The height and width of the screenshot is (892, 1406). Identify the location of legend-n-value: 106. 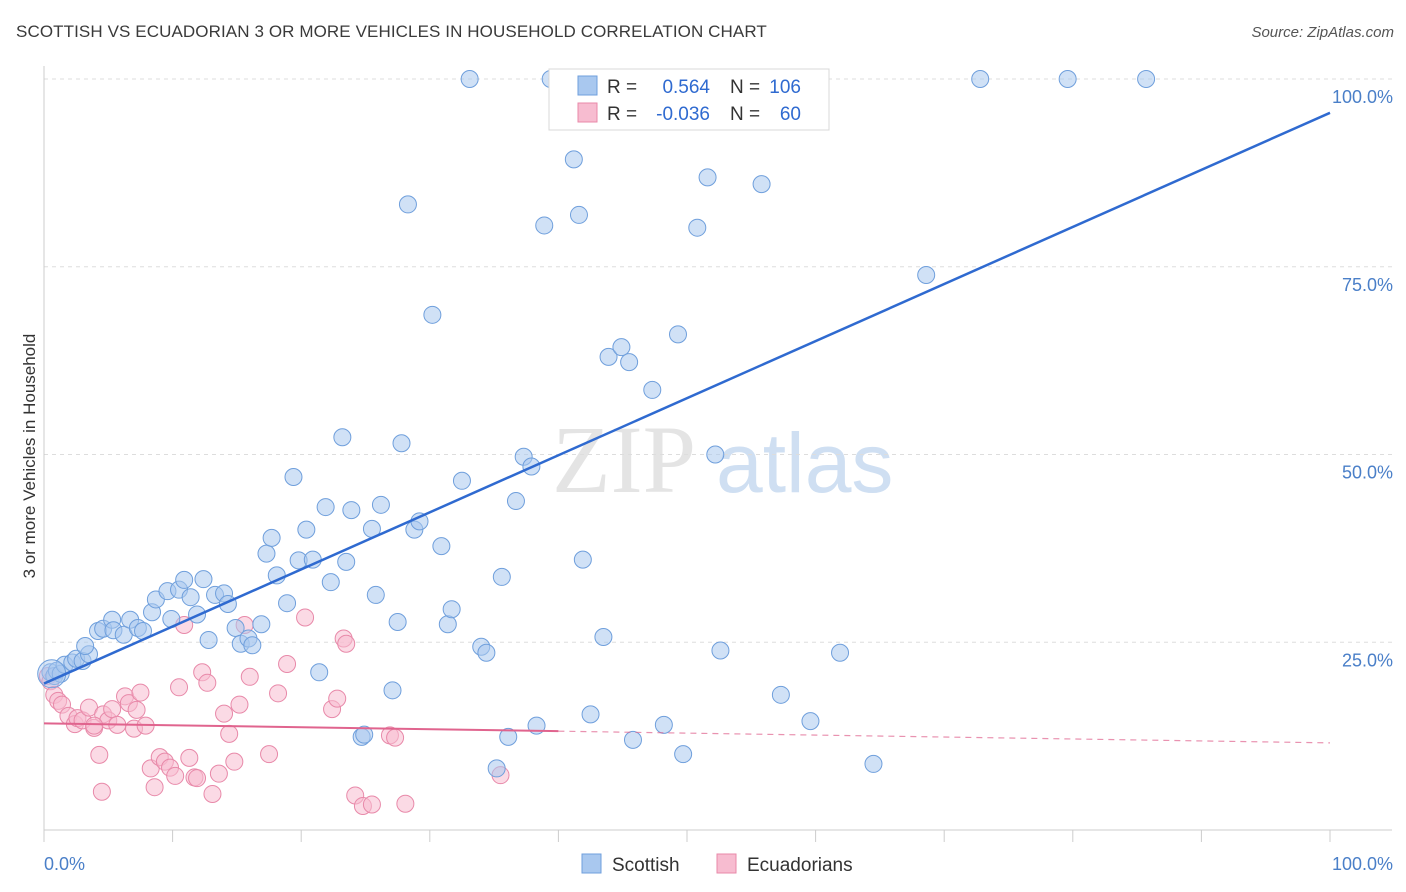
(785, 87).